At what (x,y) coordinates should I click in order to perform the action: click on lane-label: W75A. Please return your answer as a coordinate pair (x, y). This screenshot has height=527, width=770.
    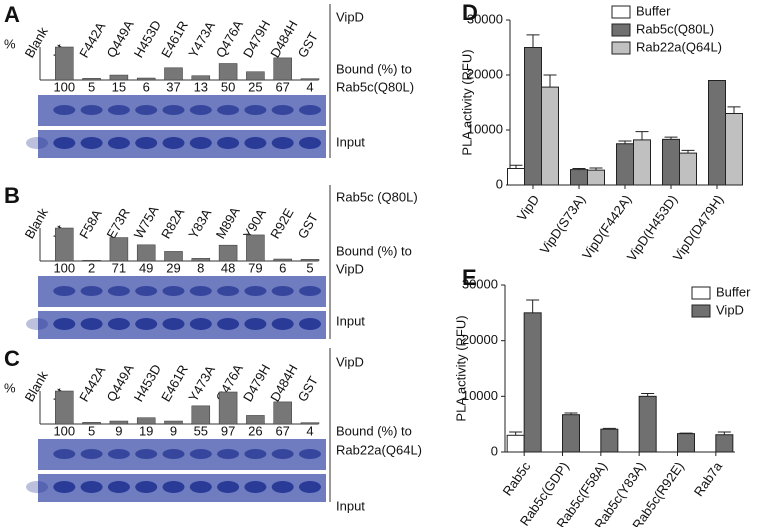
    Looking at the image, I should click on (146, 222).